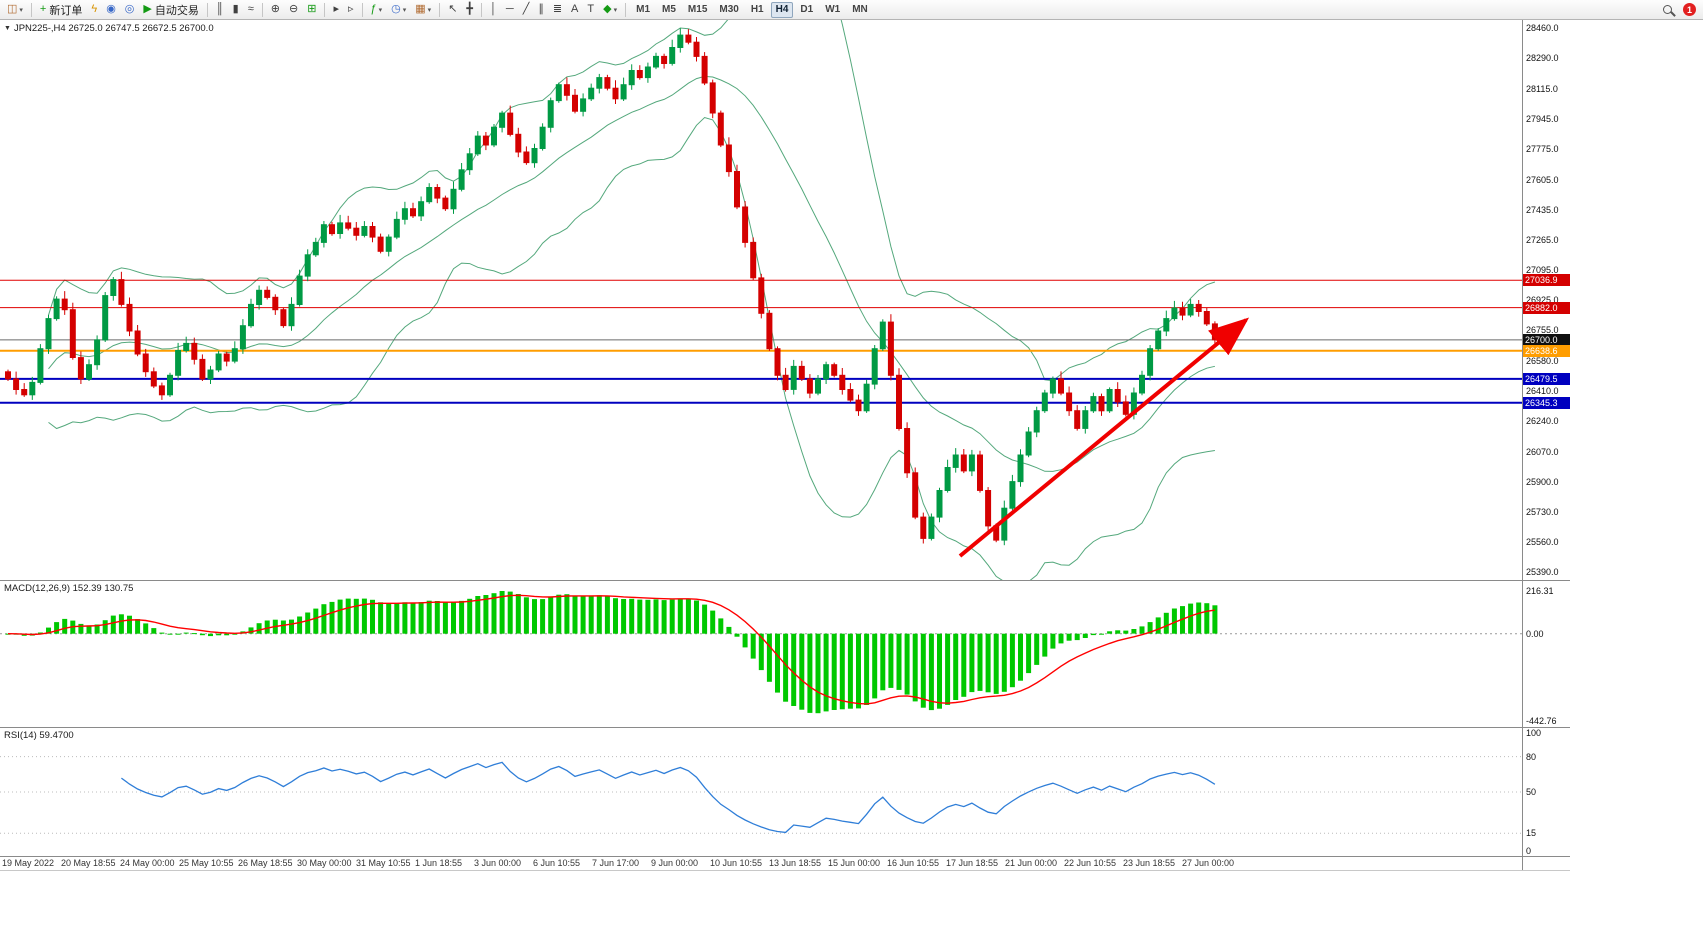 This screenshot has width=1703, height=941. I want to click on data-window-button: ◎, so click(130, 9).